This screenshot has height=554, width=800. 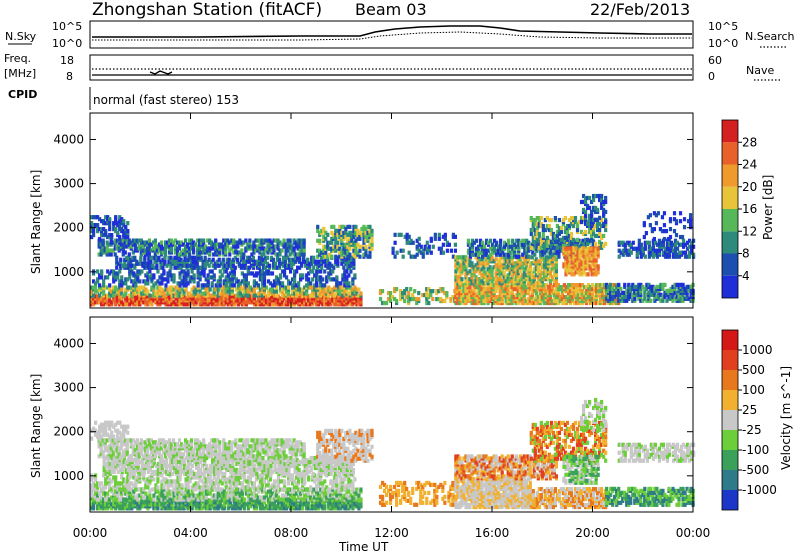 What do you see at coordinates (730, 264) in the screenshot?
I see `power-colorbar-swatch` at bounding box center [730, 264].